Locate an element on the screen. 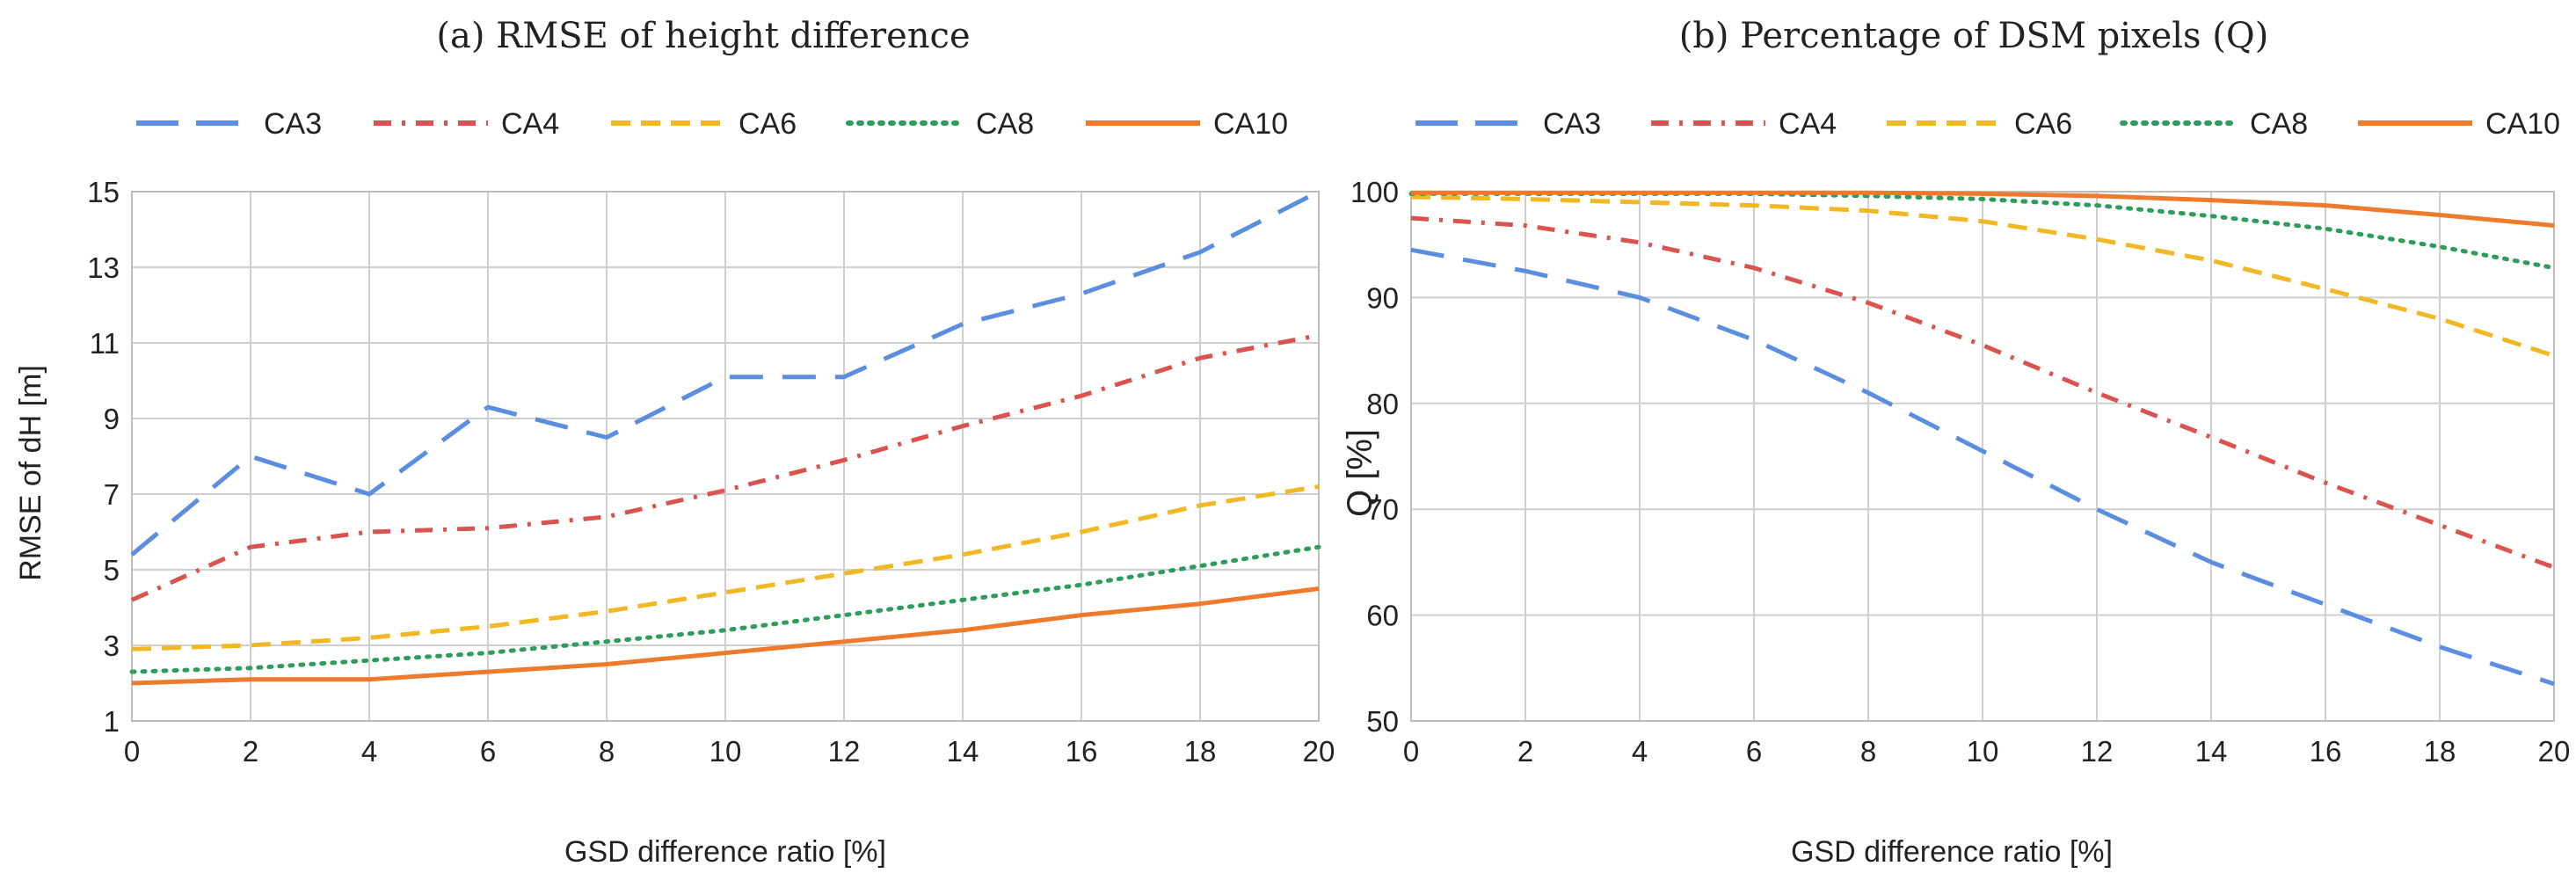 The width and height of the screenshot is (2576, 888). chart-a-x-tick-label: 12 is located at coordinates (844, 751).